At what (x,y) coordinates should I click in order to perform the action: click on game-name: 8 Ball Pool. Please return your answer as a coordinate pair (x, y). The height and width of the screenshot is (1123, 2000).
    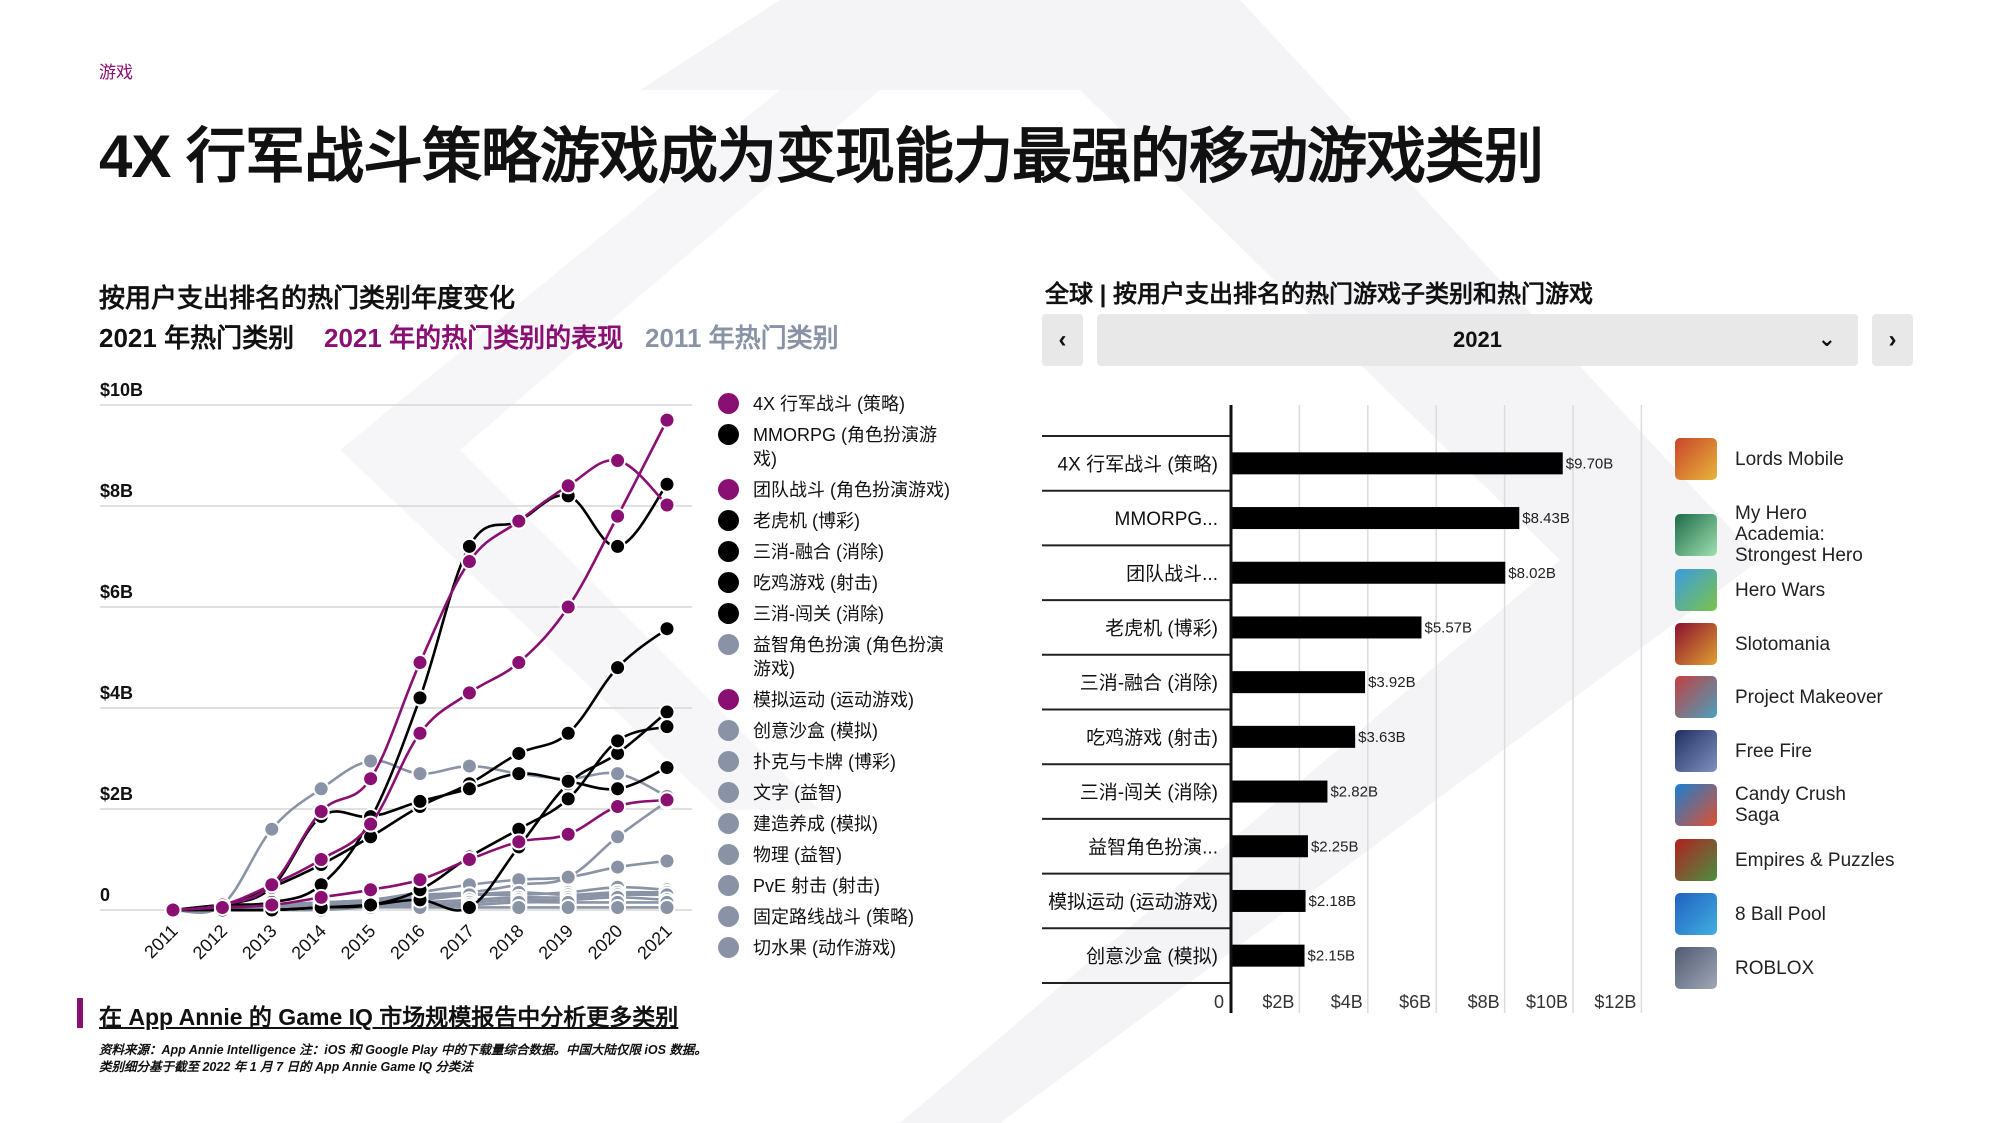
    Looking at the image, I should click on (1780, 914).